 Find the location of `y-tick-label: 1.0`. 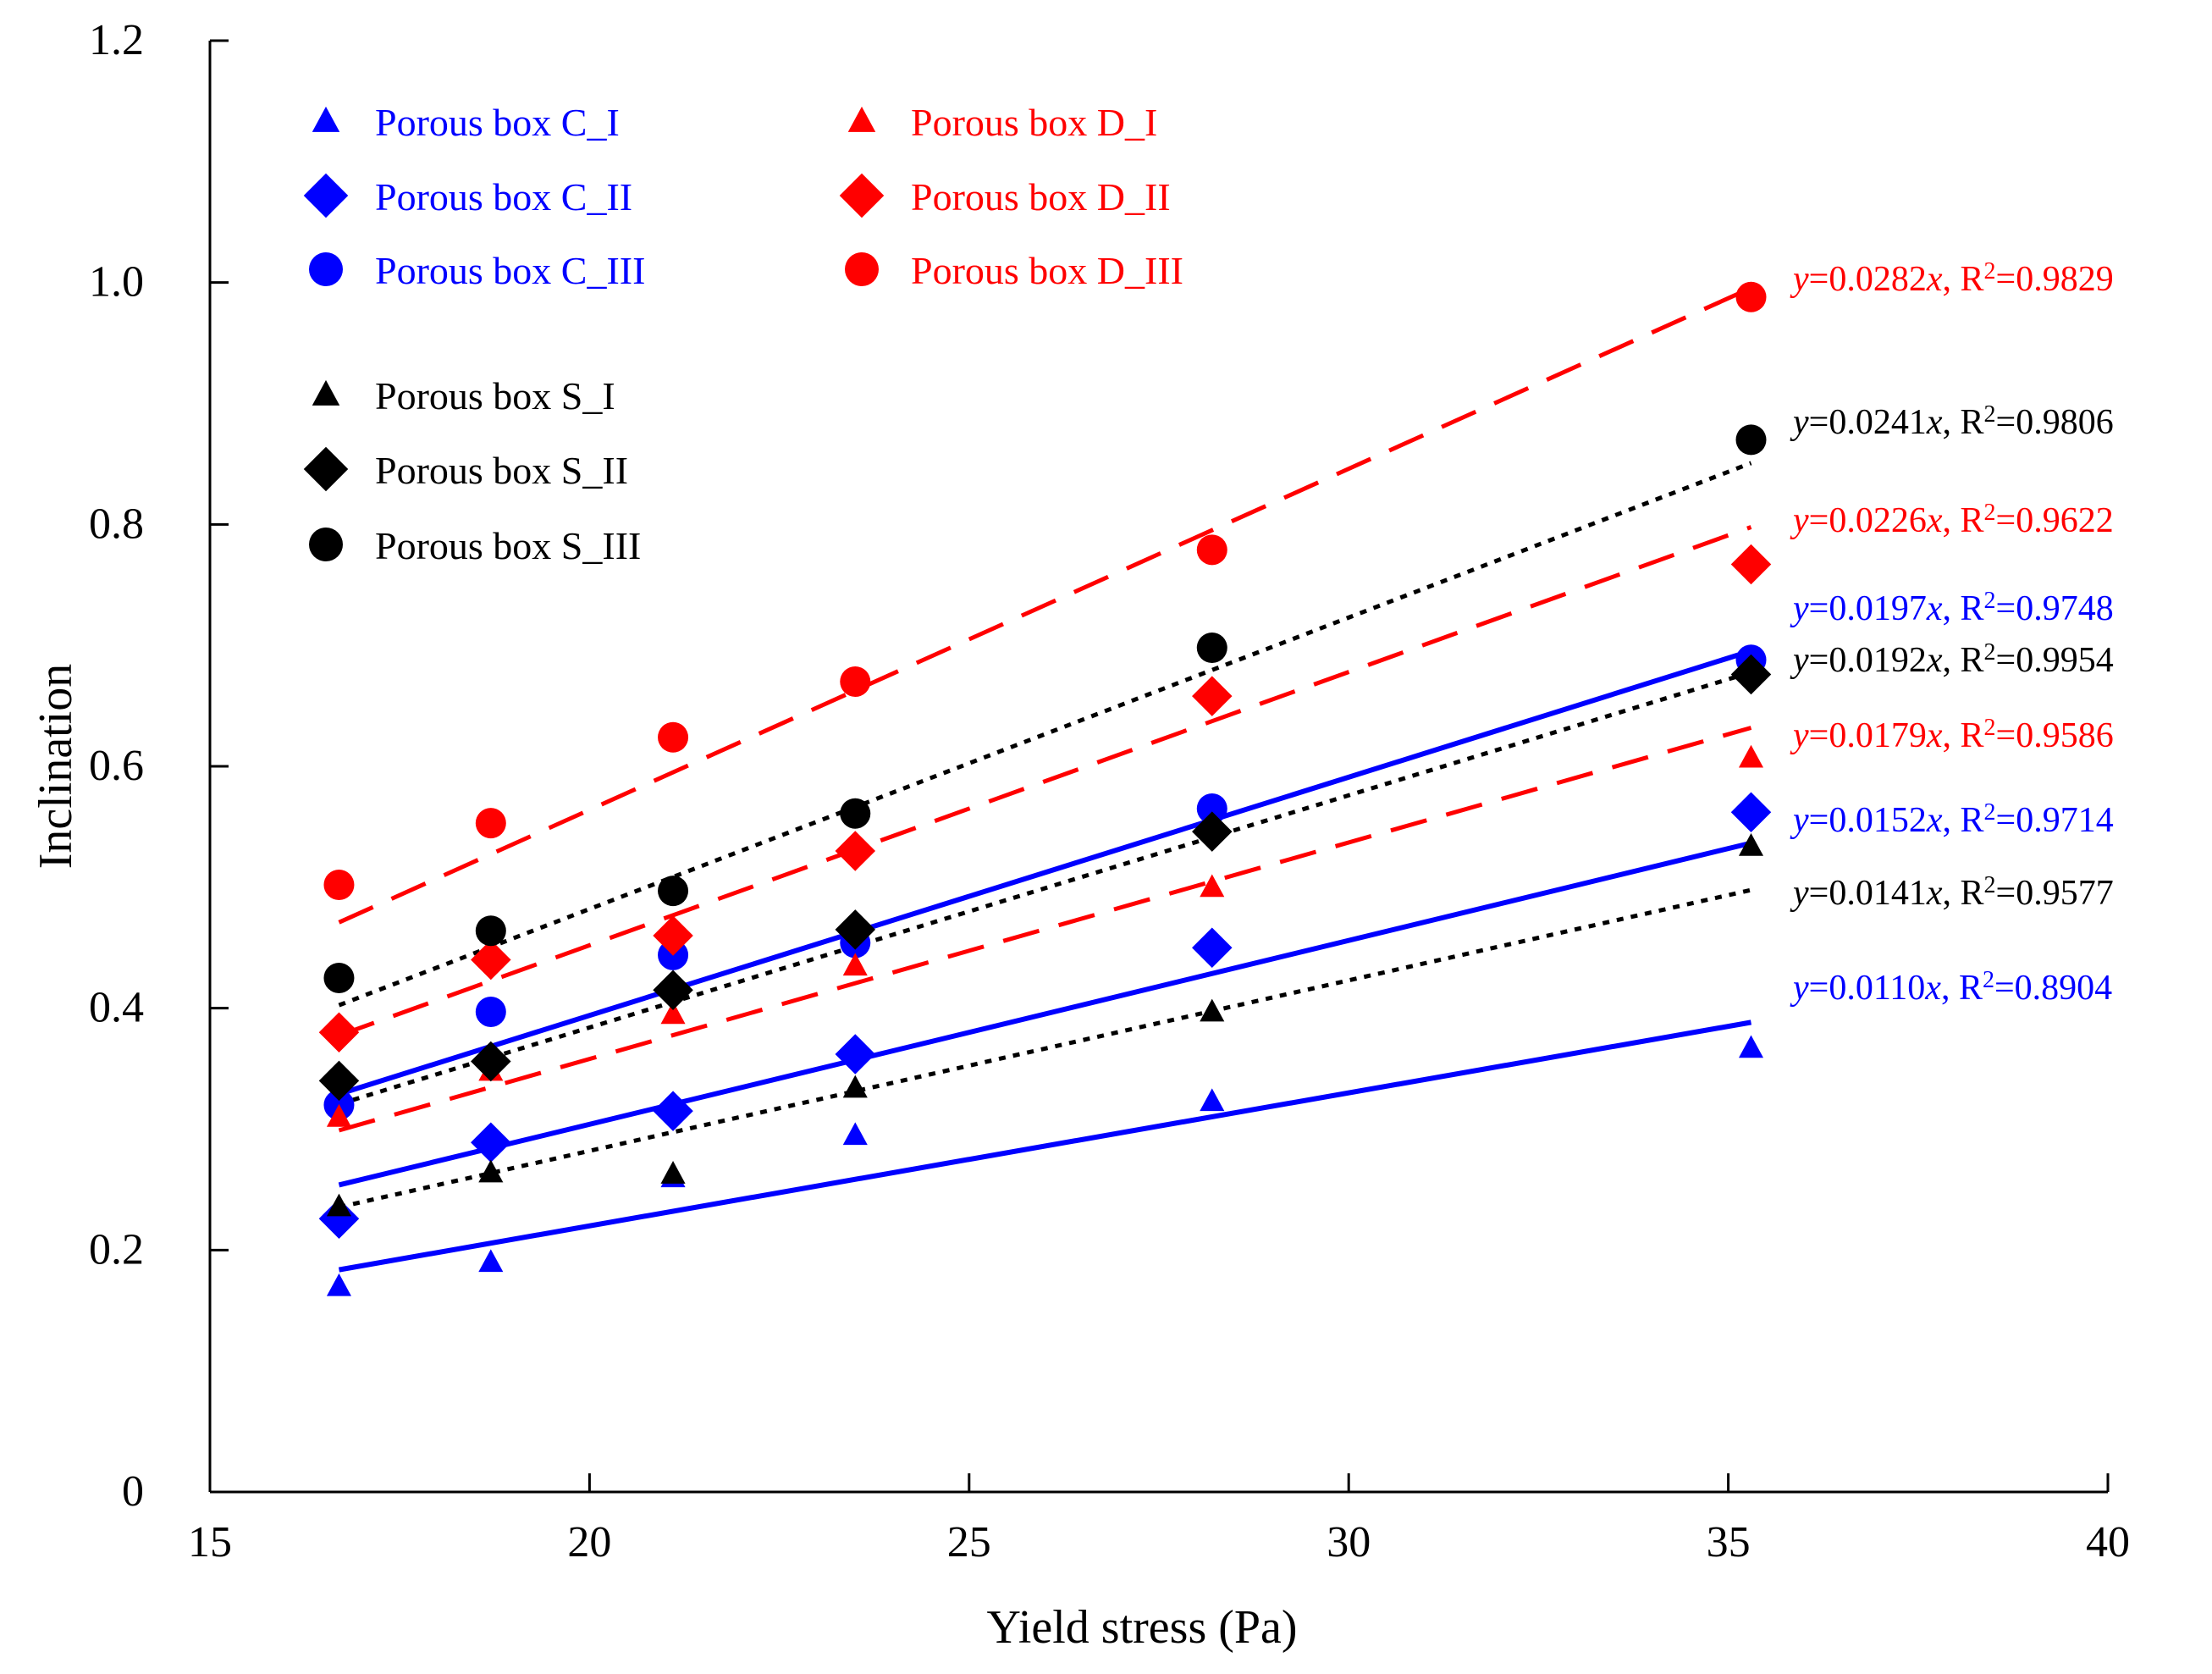

y-tick-label: 1.0 is located at coordinates (116, 282).